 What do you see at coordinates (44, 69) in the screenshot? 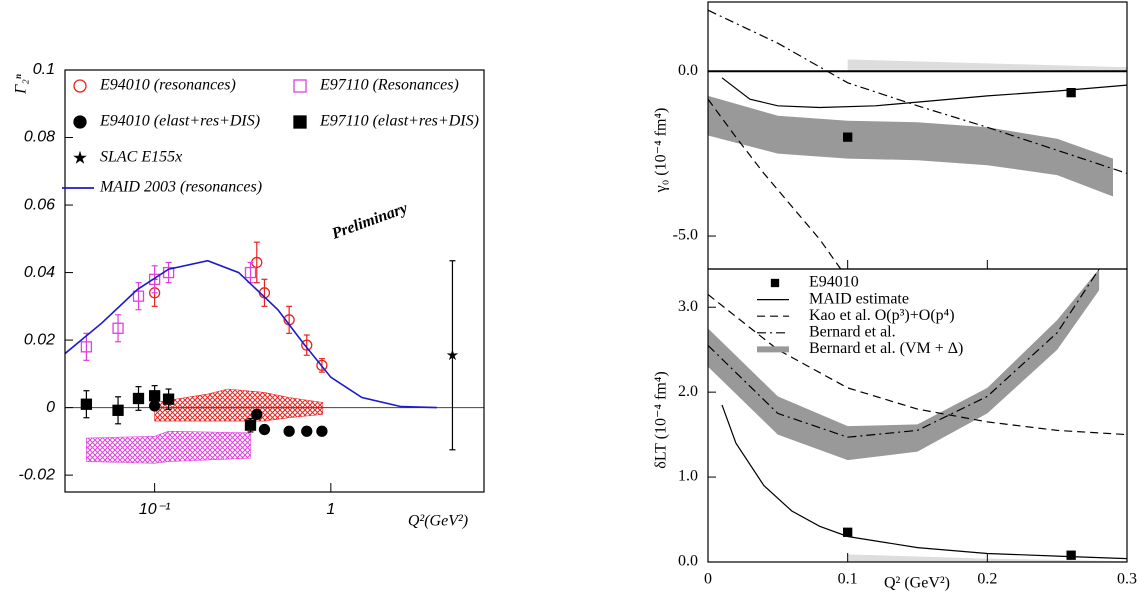
I see `y-tick-label: 0.1` at bounding box center [44, 69].